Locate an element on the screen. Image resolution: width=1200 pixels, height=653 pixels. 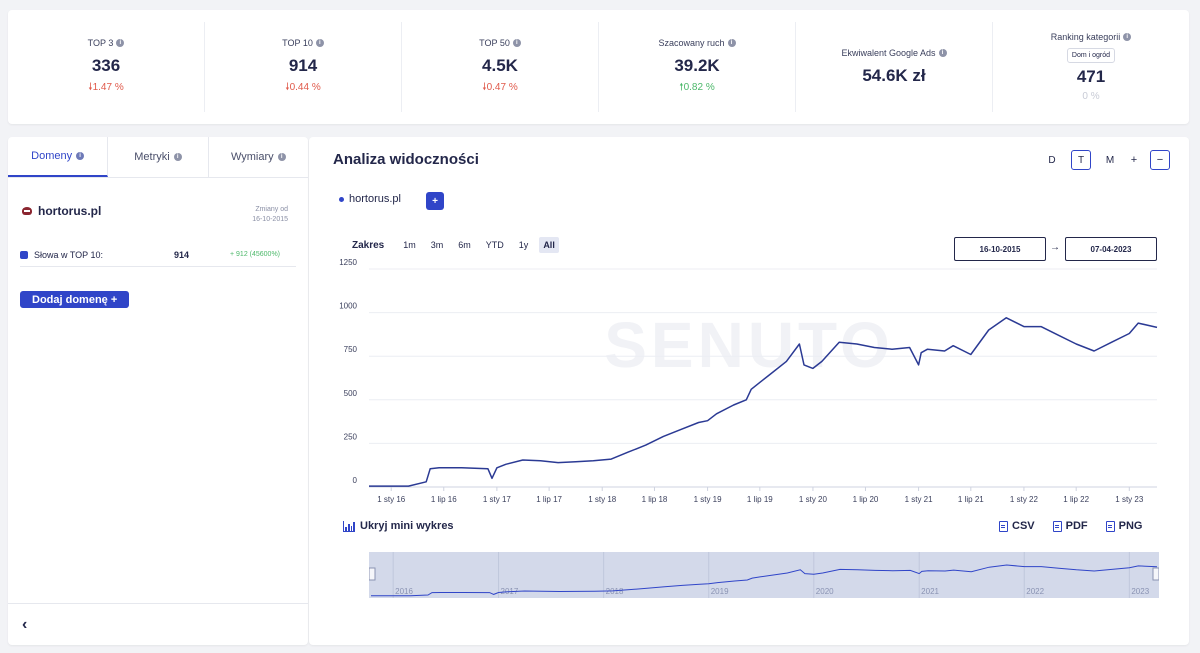
chart-legend: hortorus.pl is located at coordinates (370, 199).